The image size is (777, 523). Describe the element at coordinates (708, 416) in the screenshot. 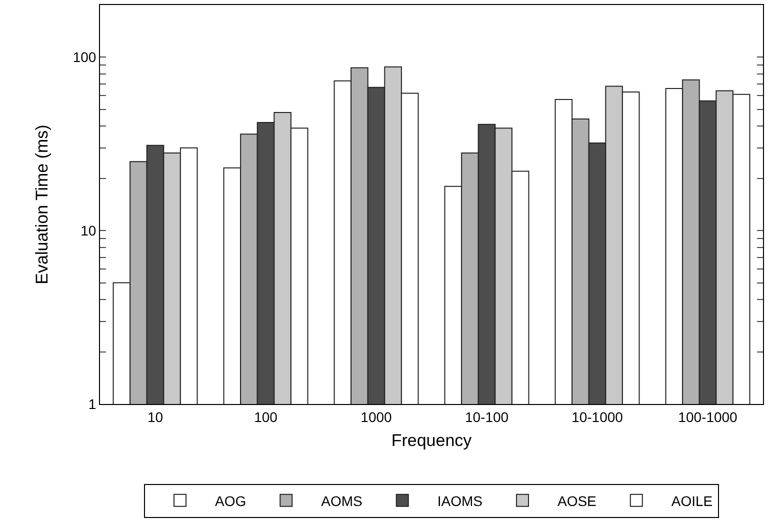

I see `x-tick-label: 100-1000` at that location.